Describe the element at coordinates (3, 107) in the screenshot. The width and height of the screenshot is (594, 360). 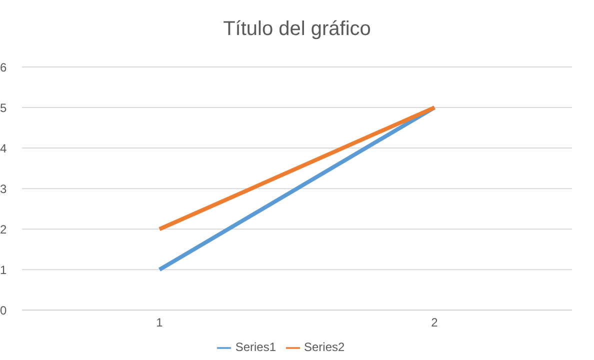
I see `y-tick-label: 5` at that location.